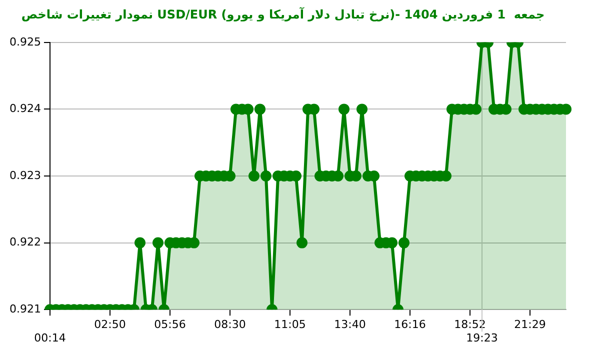 The width and height of the screenshot is (600, 352). I want to click on x-tick-label: 02:50, so click(110, 325).